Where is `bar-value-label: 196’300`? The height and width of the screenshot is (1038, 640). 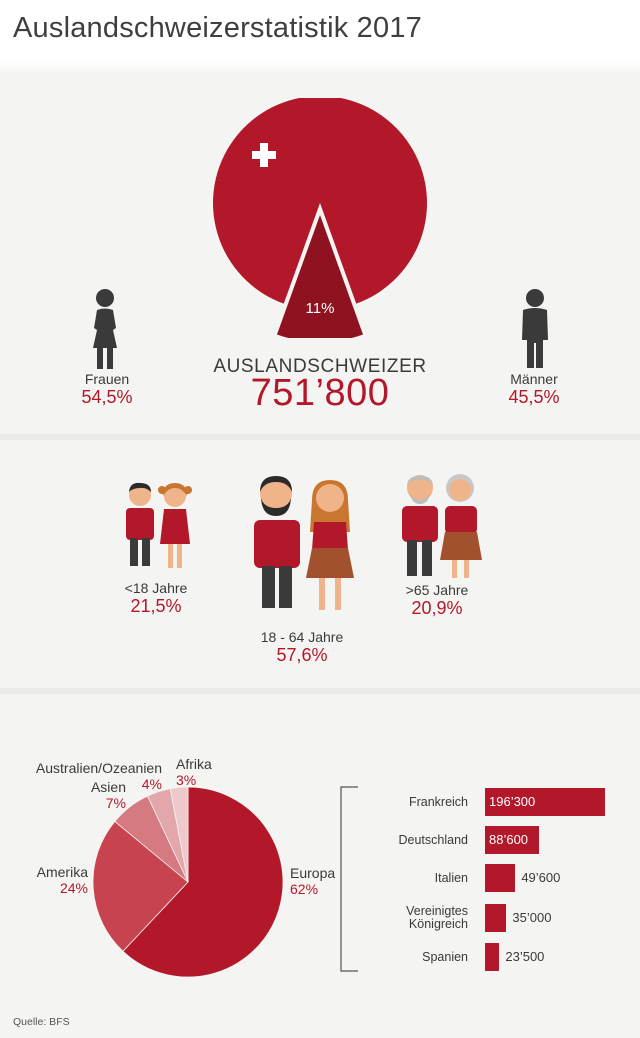 bar-value-label: 196’300 is located at coordinates (512, 801).